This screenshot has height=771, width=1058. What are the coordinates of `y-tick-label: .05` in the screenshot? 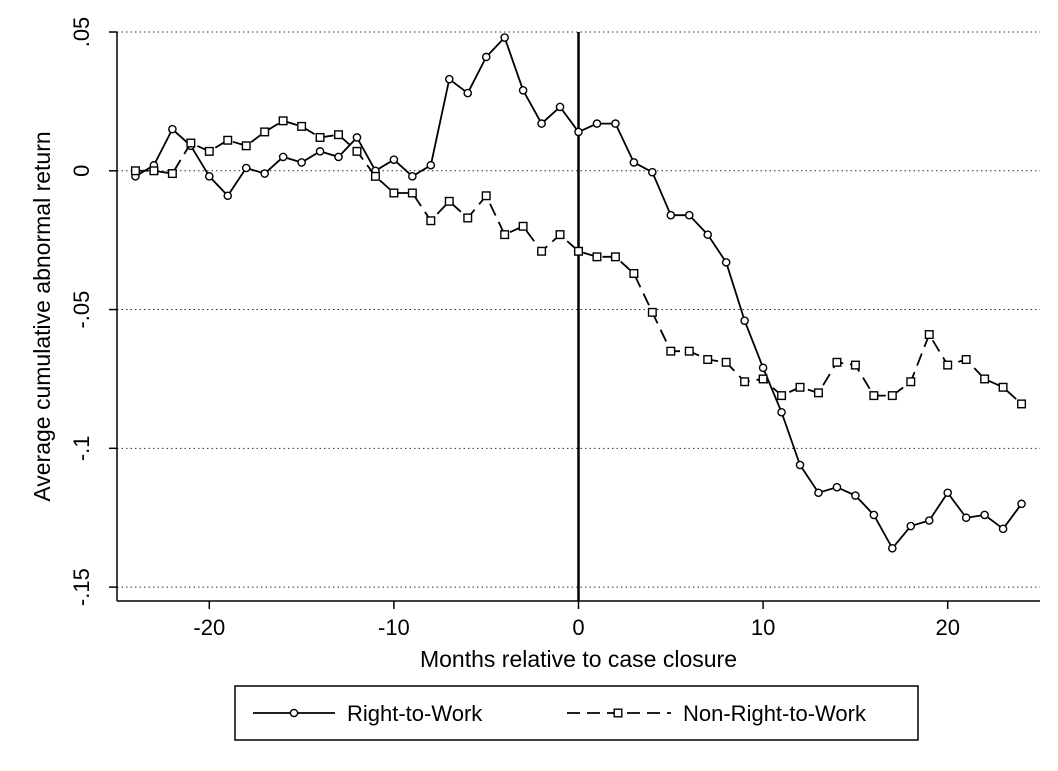 It's located at (81, 32).